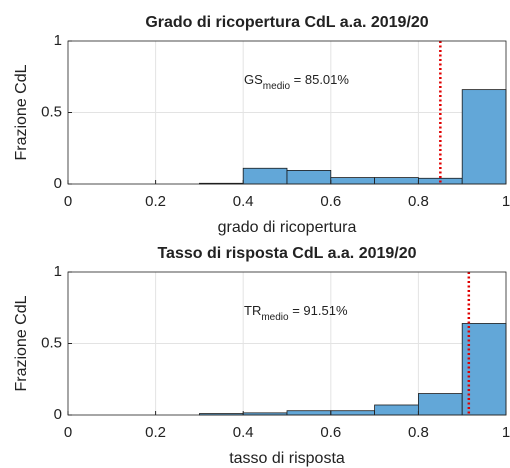 The height and width of the screenshot is (468, 510). I want to click on chart-title: Tasso di risposta CdL a.a. 2019/20, so click(286, 253).